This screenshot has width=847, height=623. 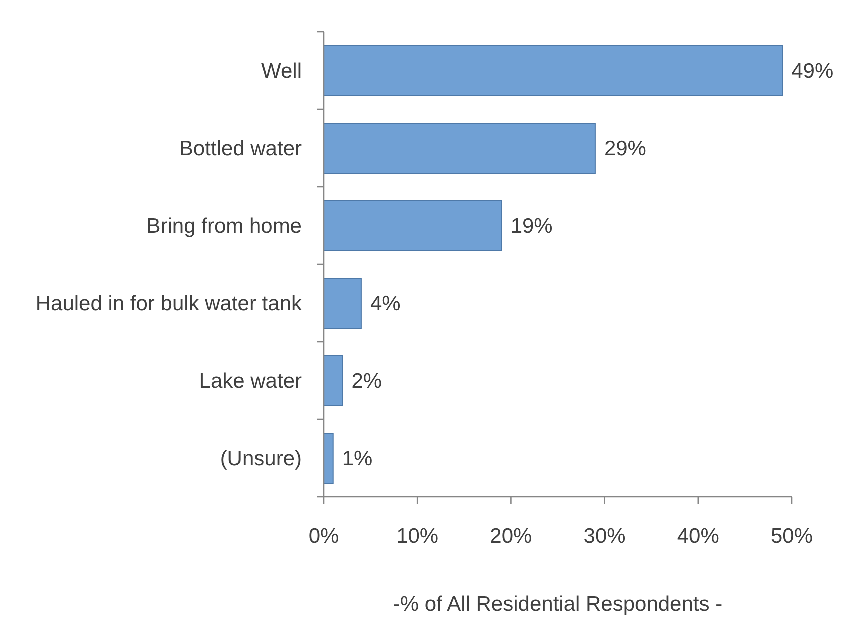 I want to click on x-tick-label: 30%, so click(x=605, y=536).